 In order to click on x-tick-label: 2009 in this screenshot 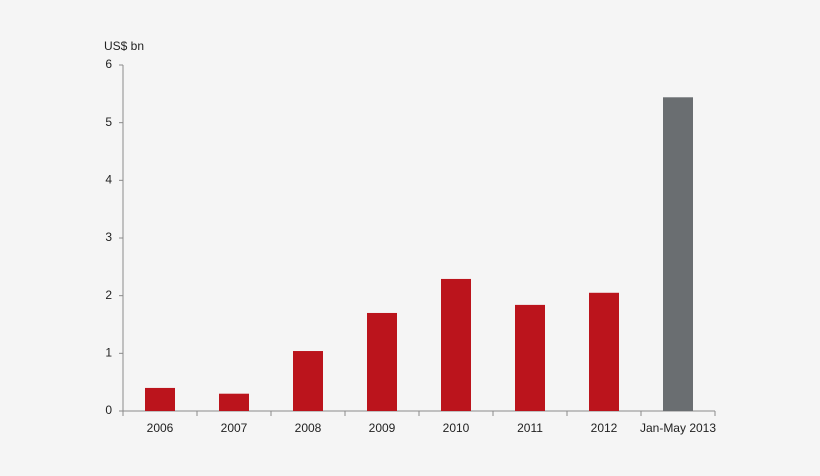, I will do `click(382, 428)`.